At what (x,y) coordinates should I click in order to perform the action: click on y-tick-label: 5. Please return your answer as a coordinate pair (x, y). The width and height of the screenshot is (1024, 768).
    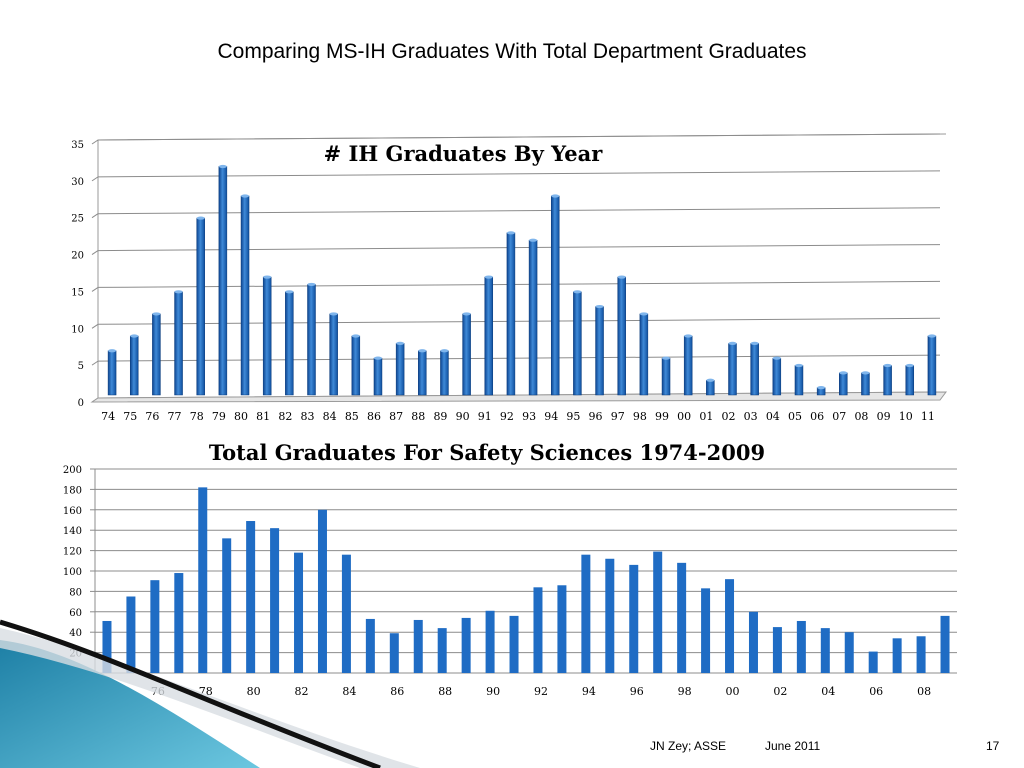
    Looking at the image, I should click on (81, 366).